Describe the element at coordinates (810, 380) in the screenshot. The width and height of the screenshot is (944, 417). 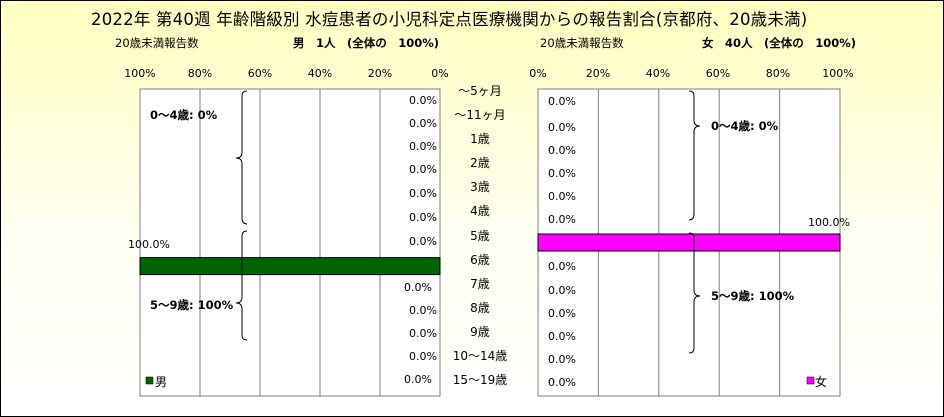
I see `female-legend-swatch` at that location.